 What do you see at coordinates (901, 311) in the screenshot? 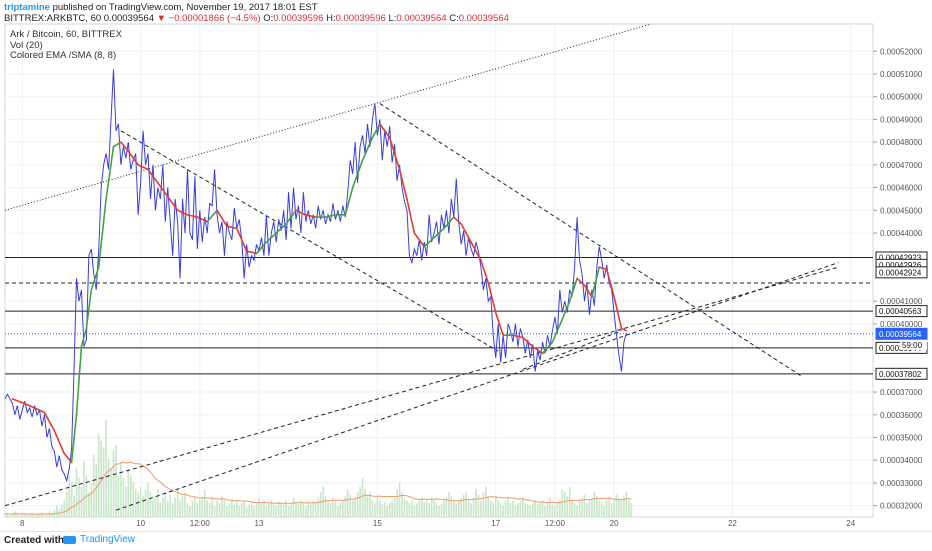
I see `price-tag-box` at bounding box center [901, 311].